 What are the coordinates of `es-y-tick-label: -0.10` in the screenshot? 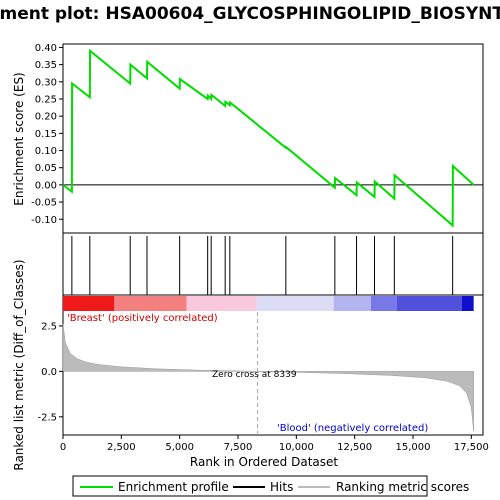 It's located at (44, 220).